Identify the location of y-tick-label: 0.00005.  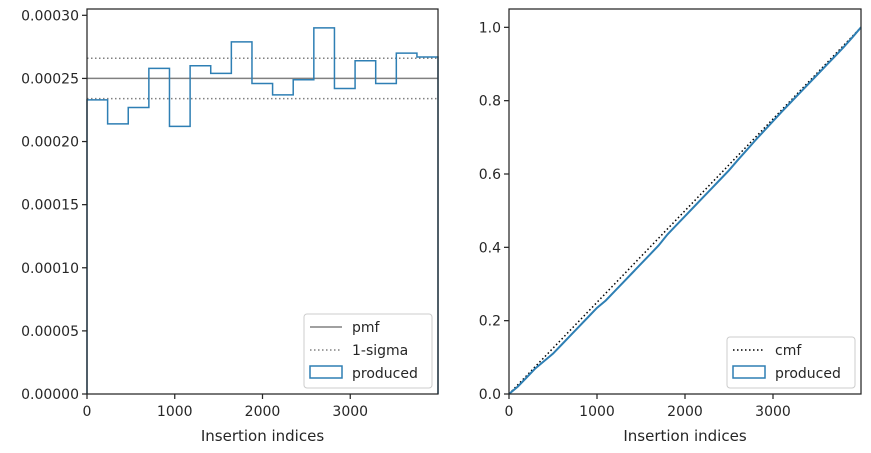
(50, 332).